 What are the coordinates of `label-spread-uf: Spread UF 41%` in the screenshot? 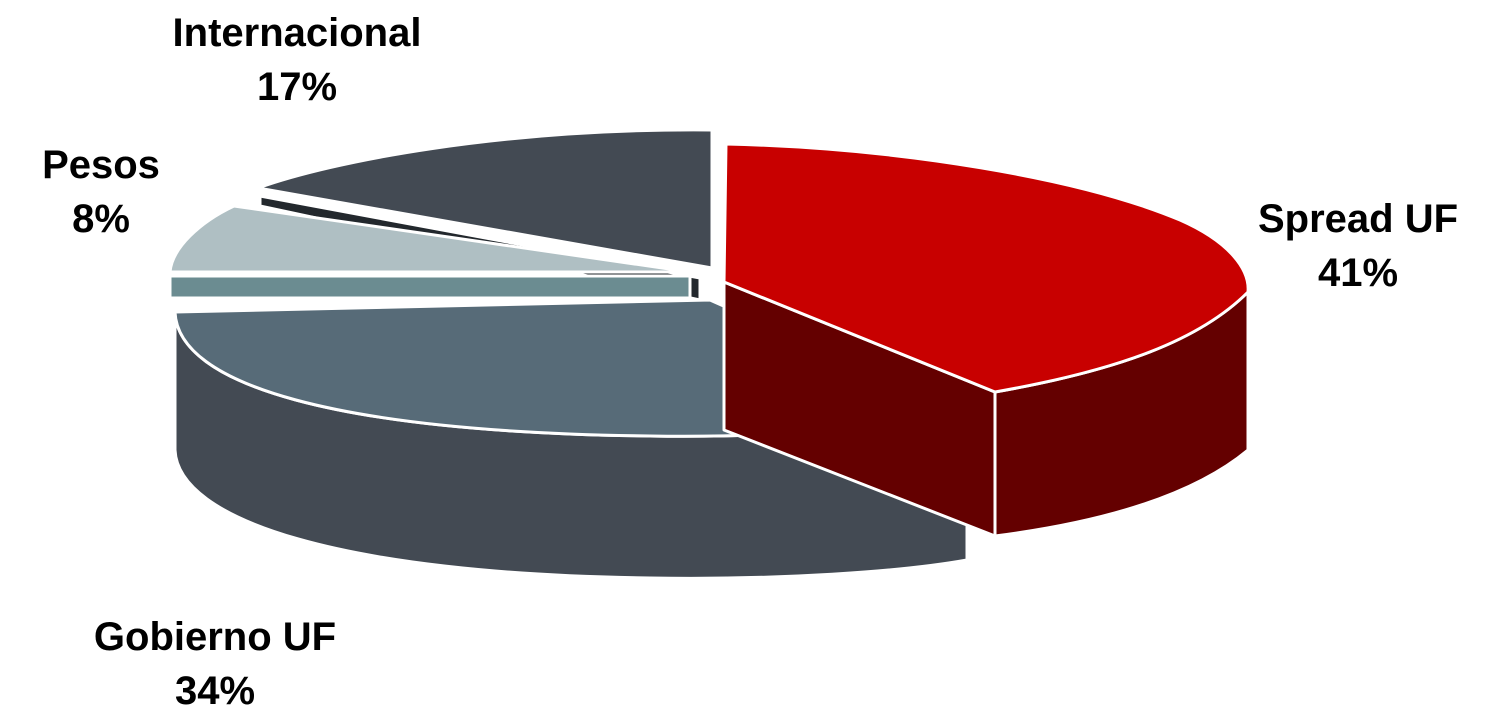 It's located at (1358, 246).